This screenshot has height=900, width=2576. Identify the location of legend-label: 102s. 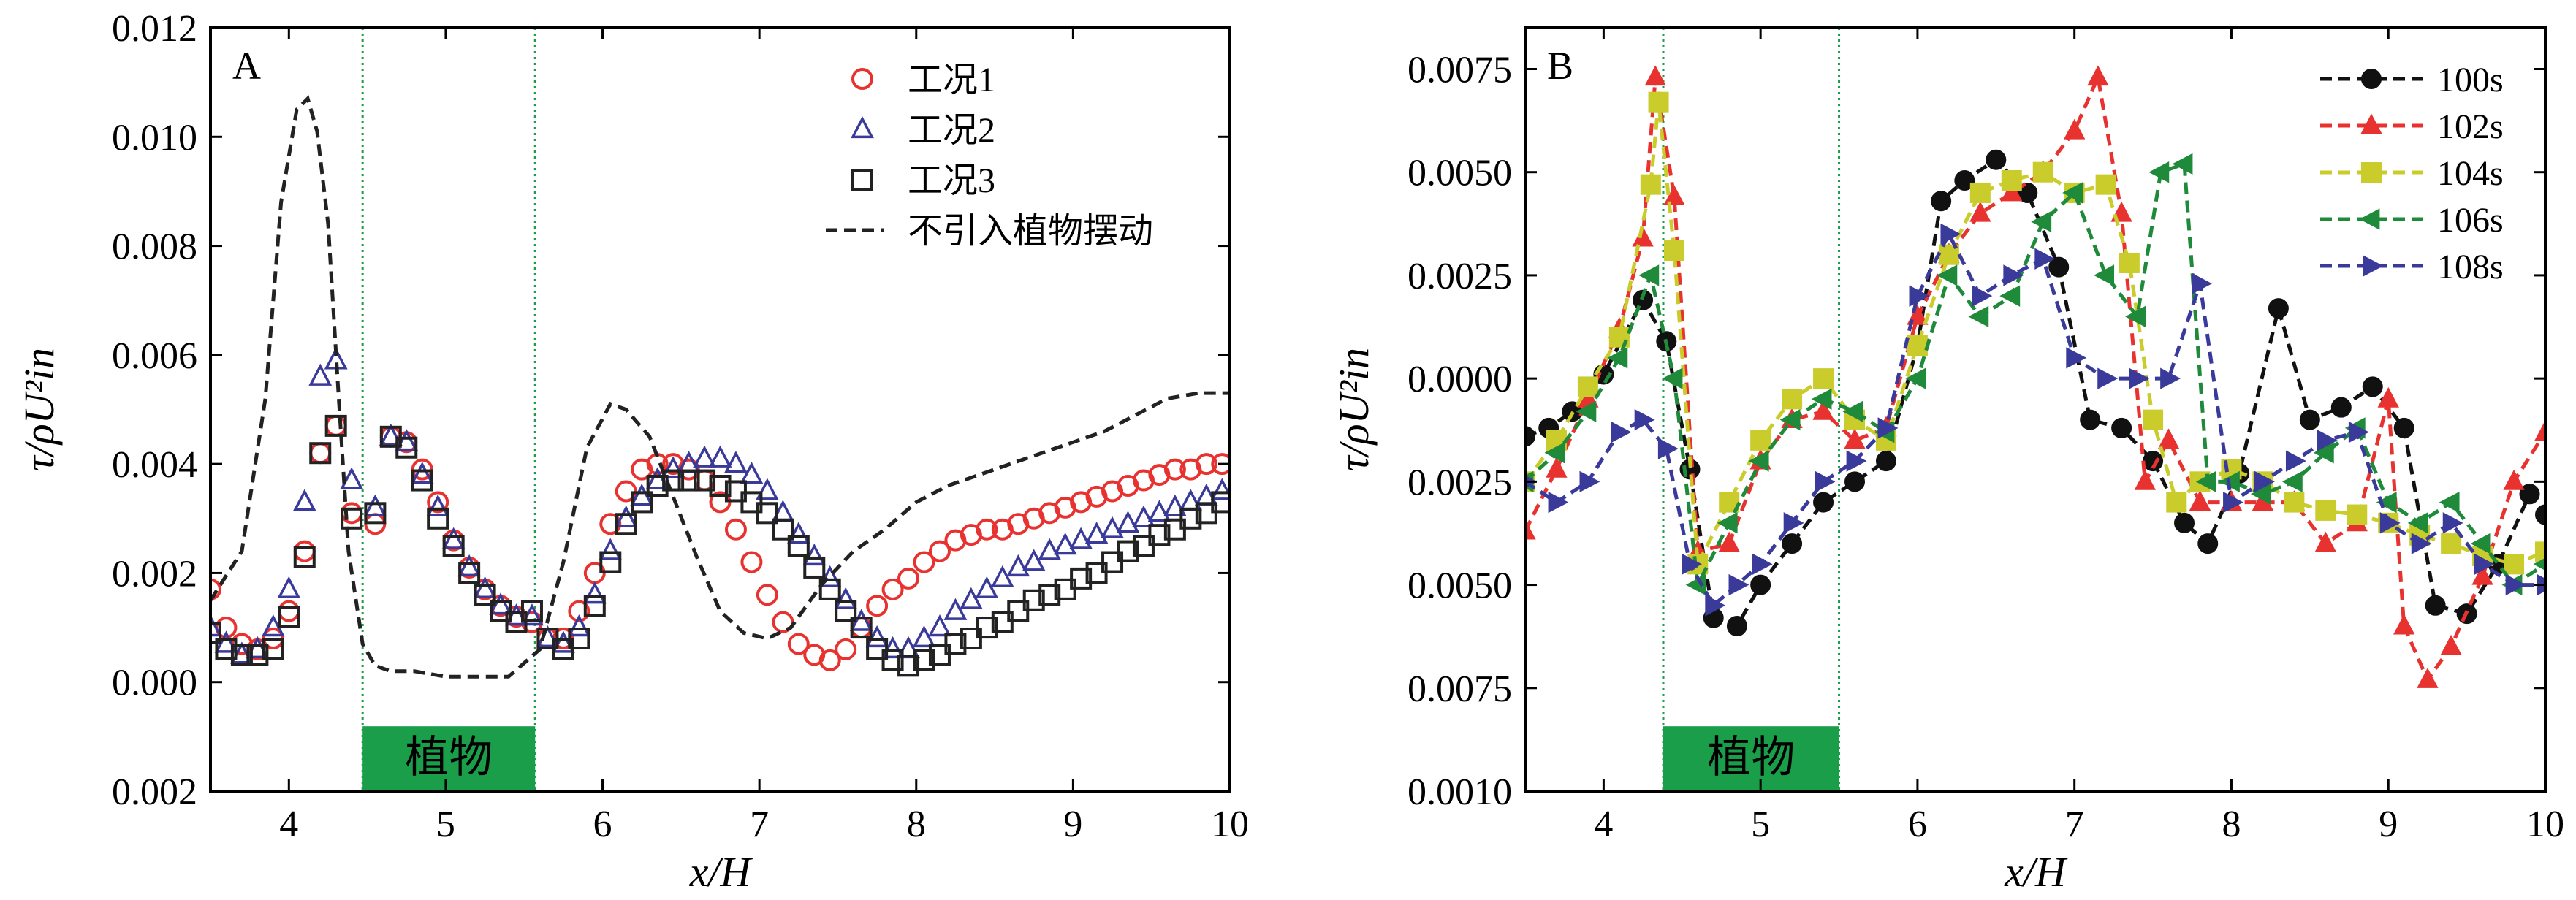
(2470, 126).